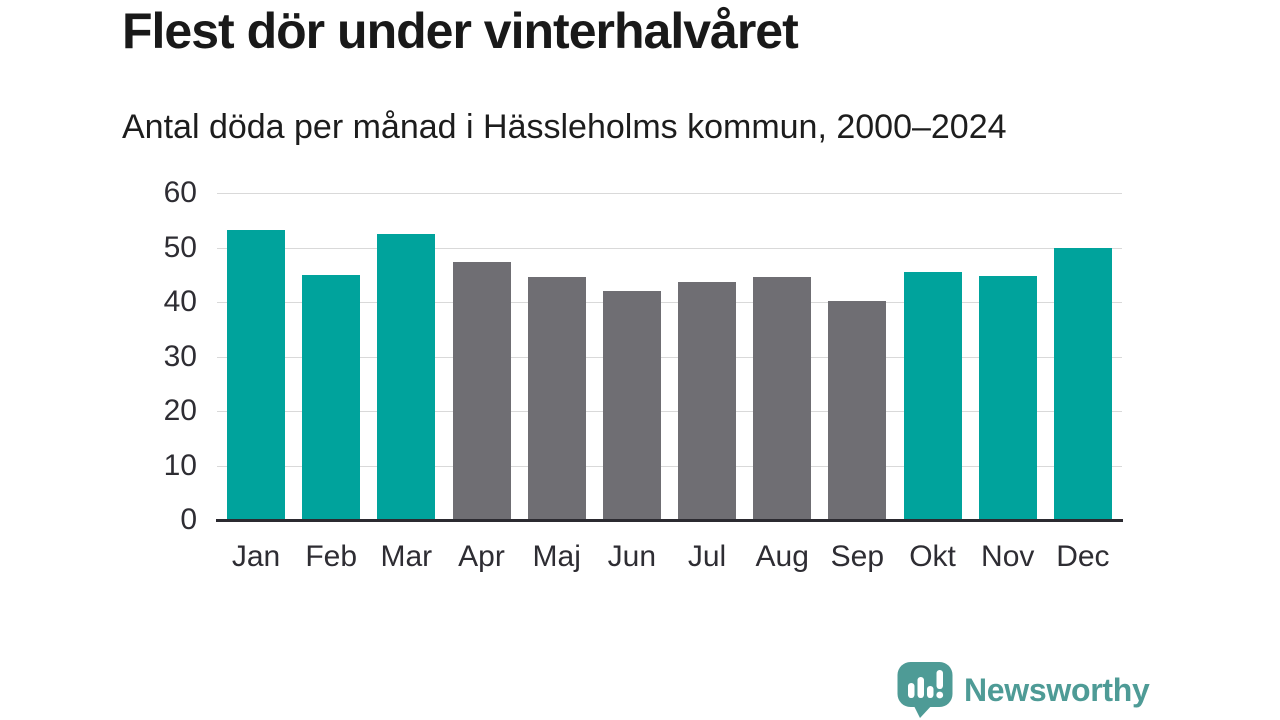  I want to click on y-tick-label-50: 50, so click(180, 247).